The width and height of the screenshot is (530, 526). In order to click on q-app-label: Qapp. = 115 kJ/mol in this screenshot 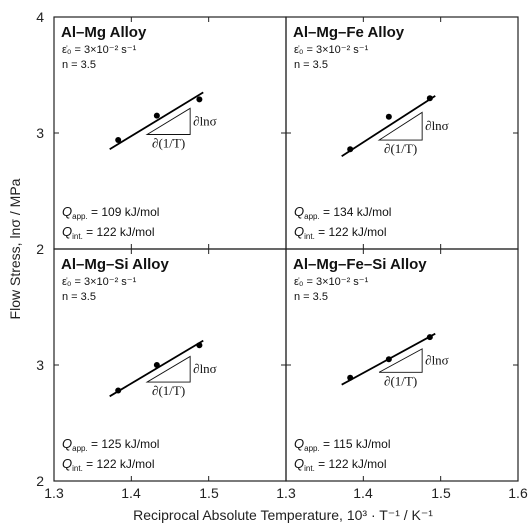, I will do `click(342, 444)`.